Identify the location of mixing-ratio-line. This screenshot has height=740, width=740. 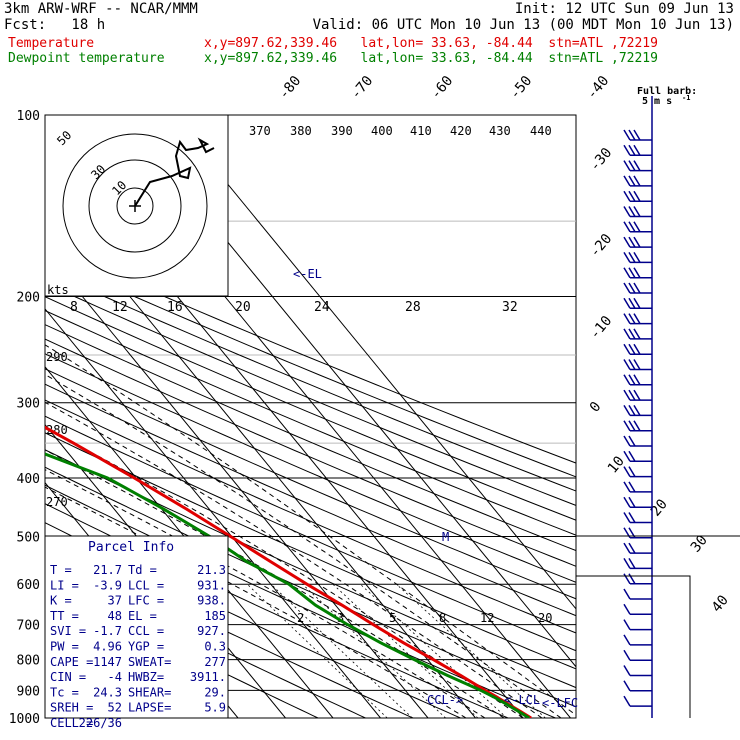
(434, 650).